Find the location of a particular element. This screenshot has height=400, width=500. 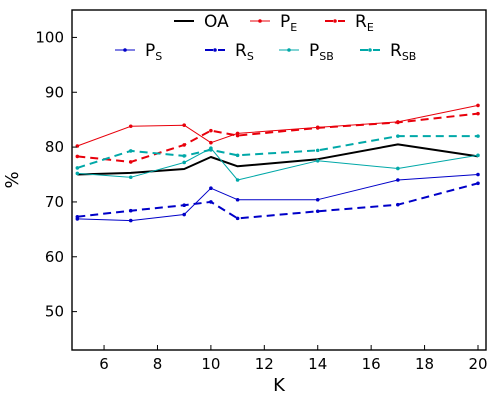

series-line-rsb is located at coordinates (277, 152).